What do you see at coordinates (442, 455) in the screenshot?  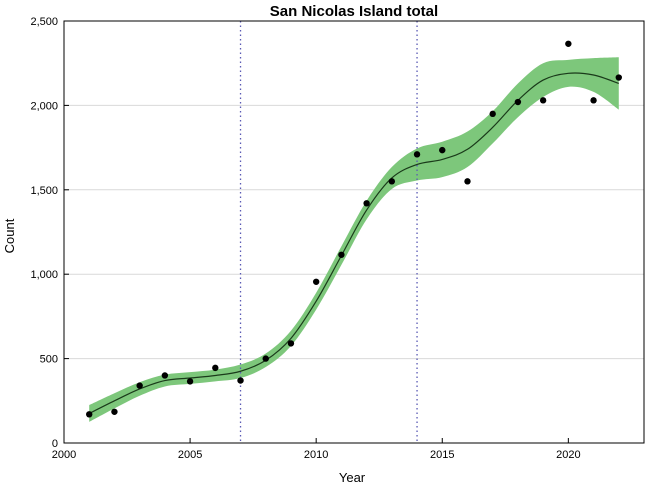 I see `x-tick-label: 2015` at bounding box center [442, 455].